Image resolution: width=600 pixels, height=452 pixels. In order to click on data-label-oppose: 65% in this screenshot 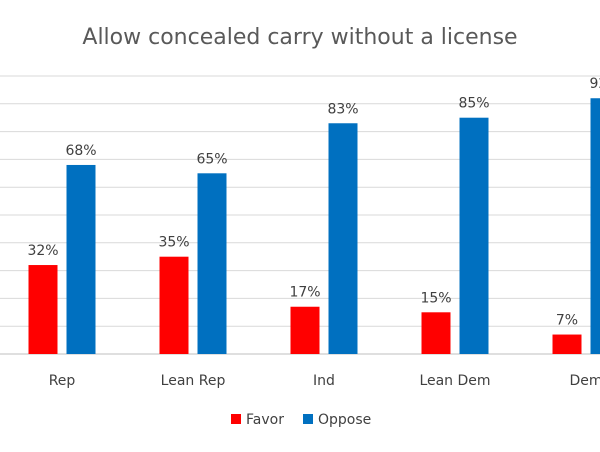, I will do `click(211, 159)`.